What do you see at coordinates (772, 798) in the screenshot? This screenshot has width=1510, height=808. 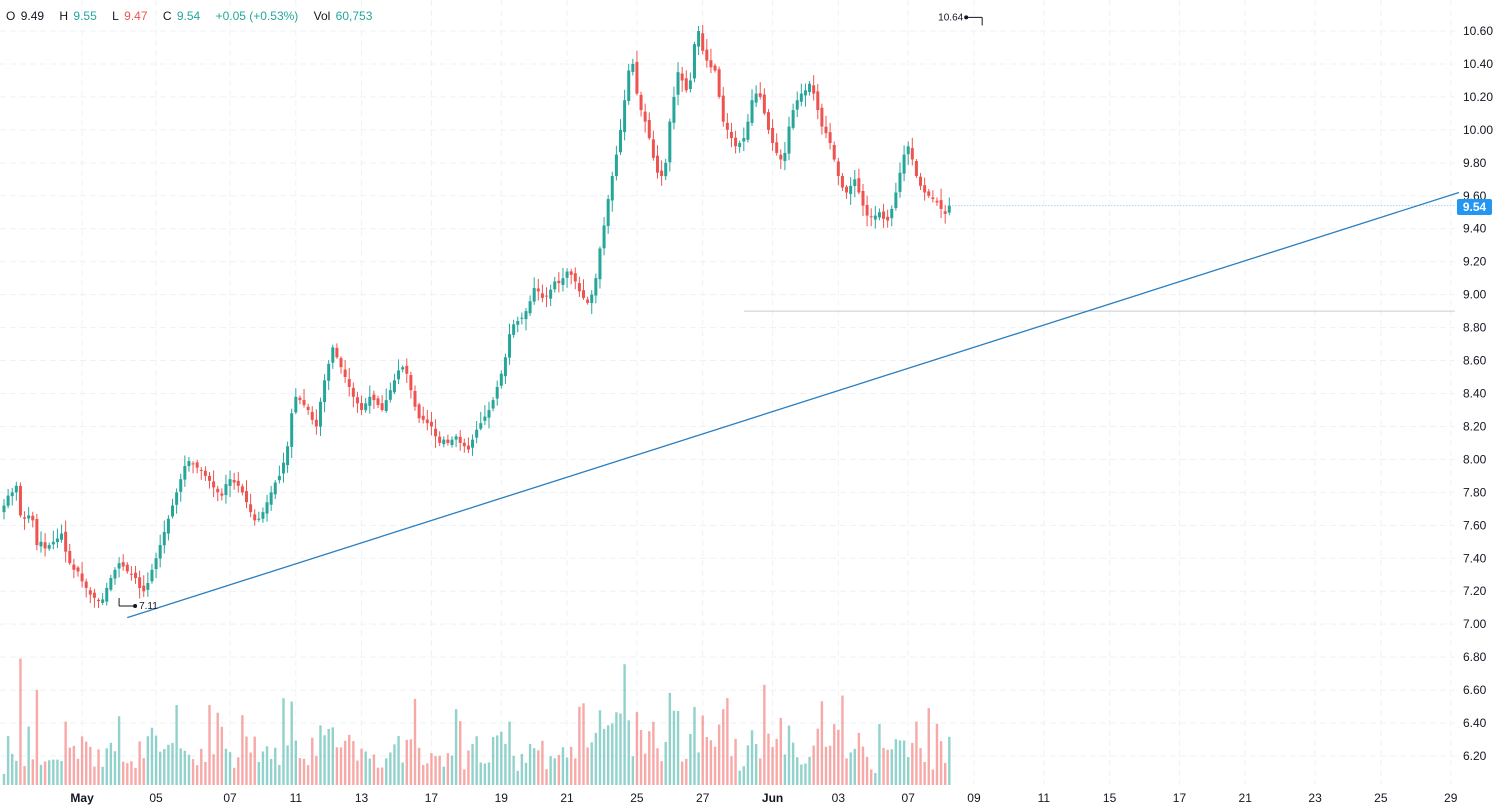 I see `time-tick-label: Jun` at bounding box center [772, 798].